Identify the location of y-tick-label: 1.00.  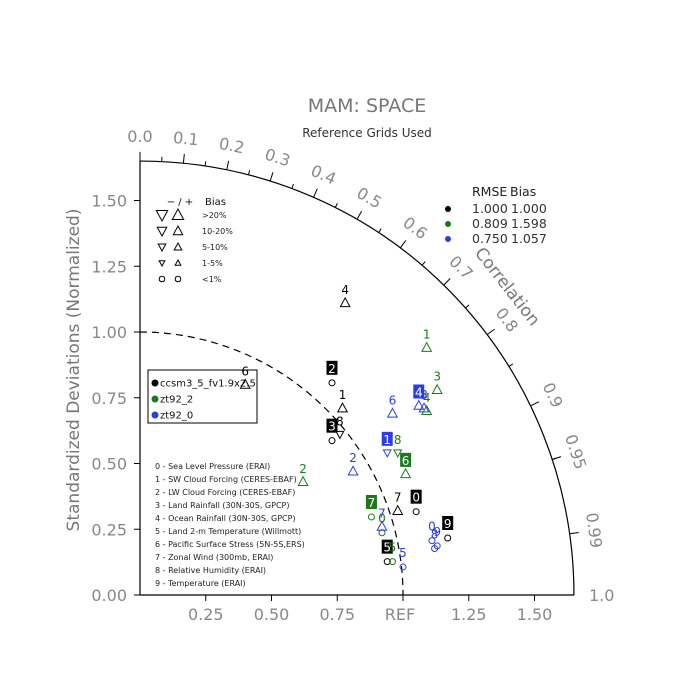
(109, 332).